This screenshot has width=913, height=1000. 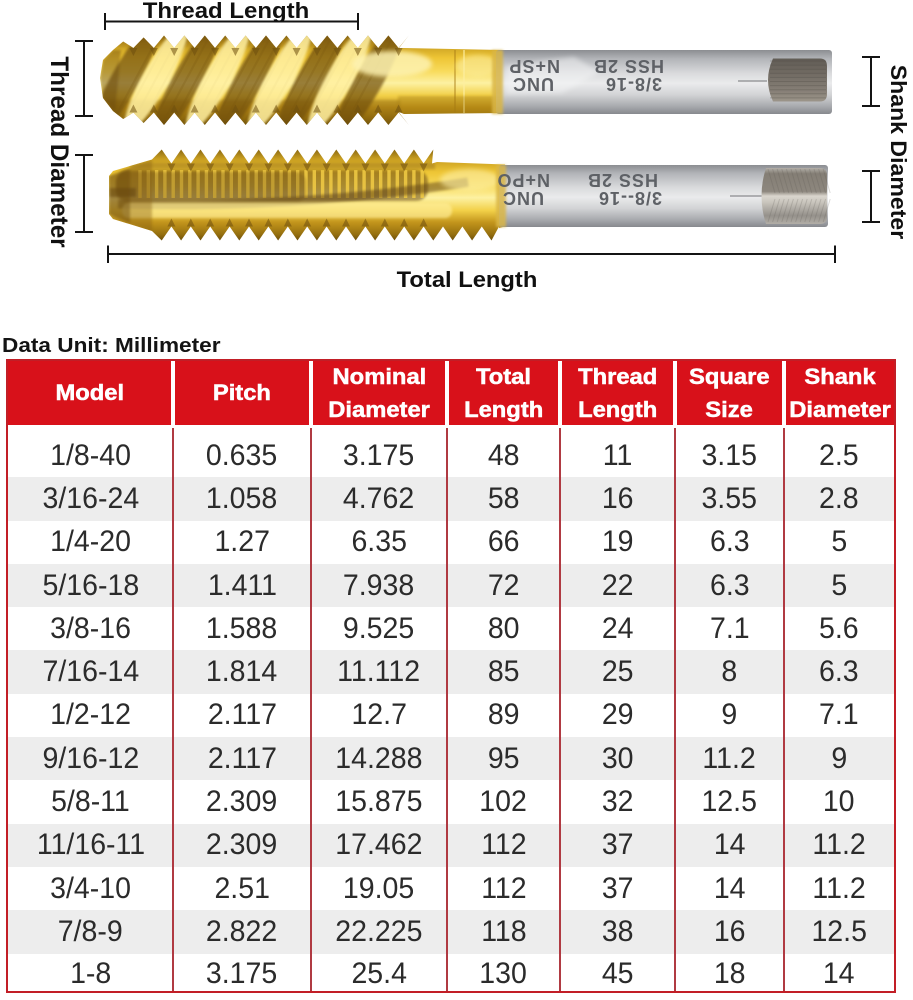 What do you see at coordinates (226, 11) in the screenshot?
I see `svg-text: Thread Length` at bounding box center [226, 11].